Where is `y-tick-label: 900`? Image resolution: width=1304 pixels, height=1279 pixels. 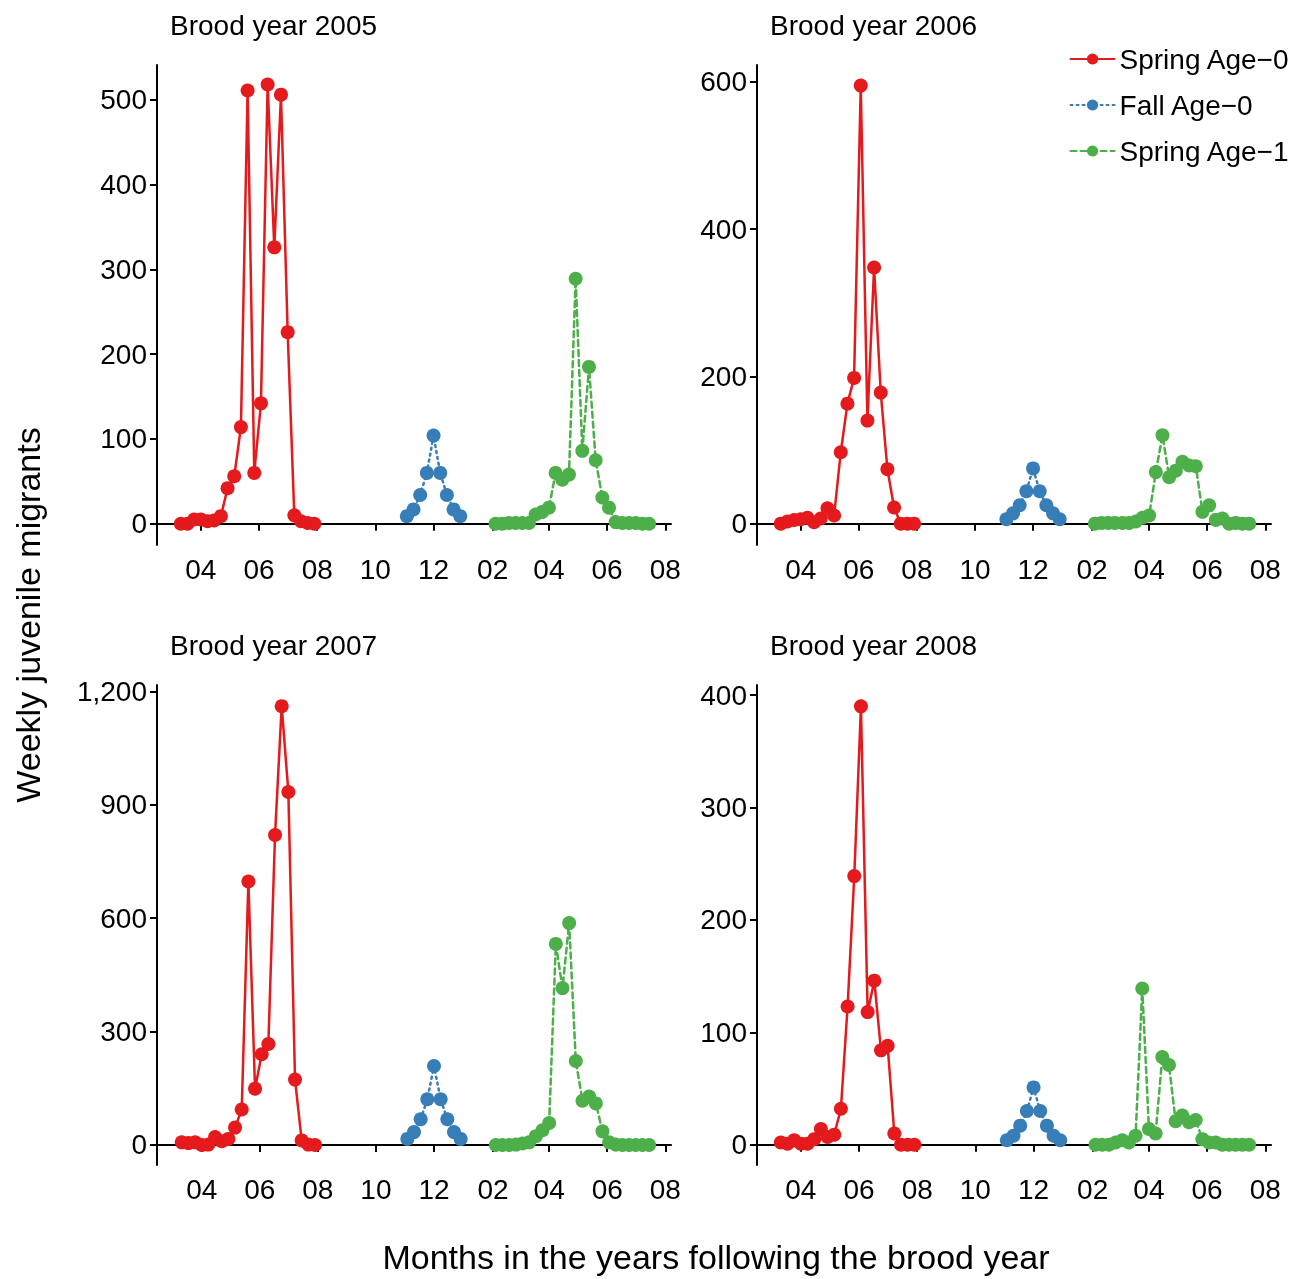 y-tick-label: 900 is located at coordinates (123, 805).